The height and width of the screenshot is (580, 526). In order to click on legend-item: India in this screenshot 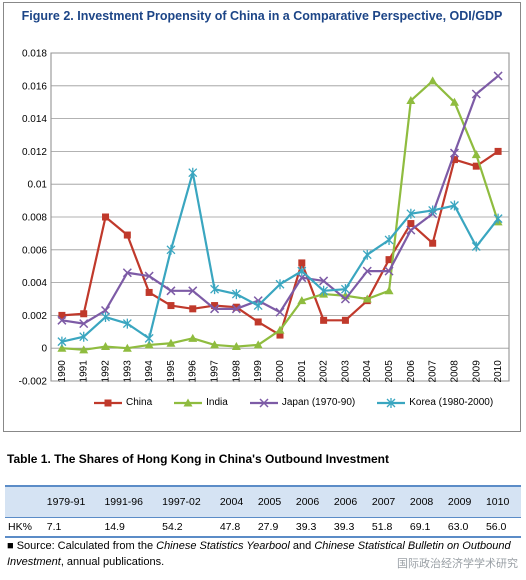, I will do `click(201, 402)`.